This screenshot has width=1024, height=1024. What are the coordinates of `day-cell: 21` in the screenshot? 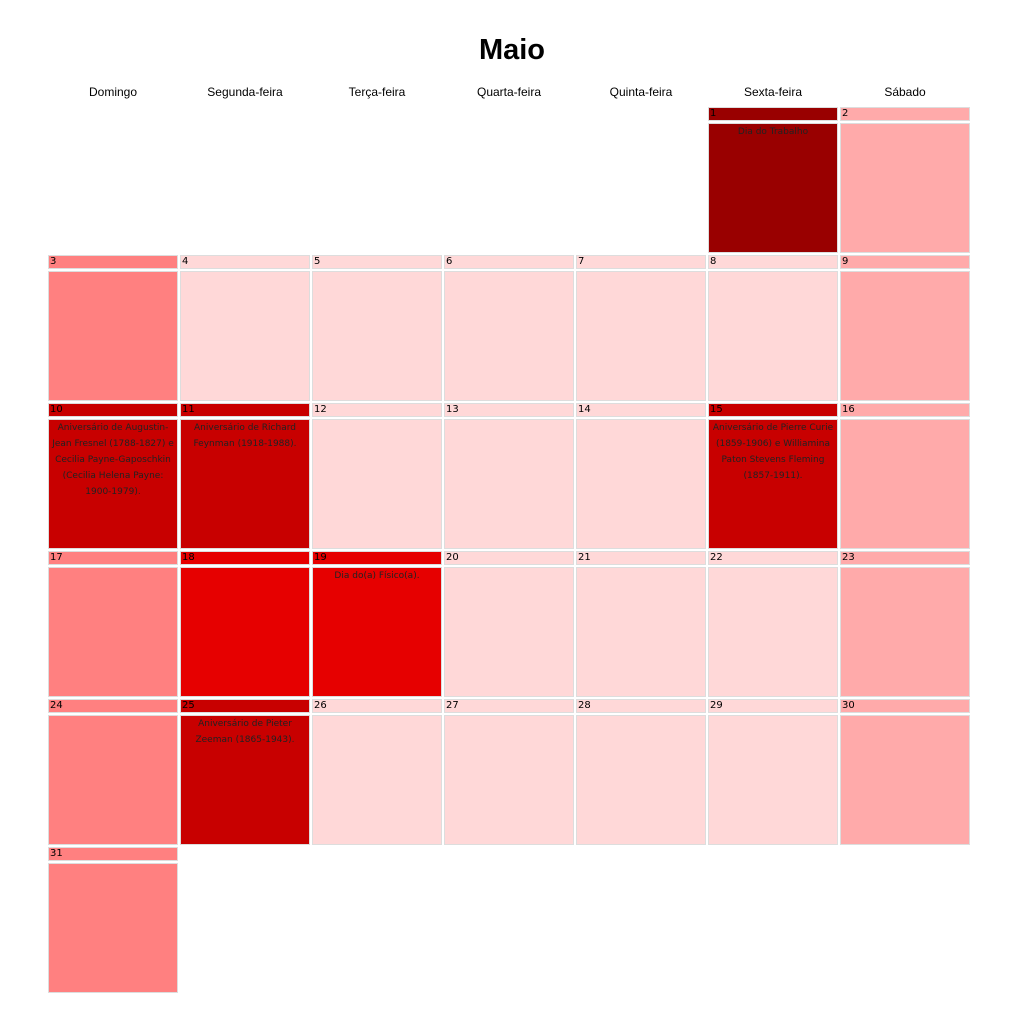 It's located at (641, 624).